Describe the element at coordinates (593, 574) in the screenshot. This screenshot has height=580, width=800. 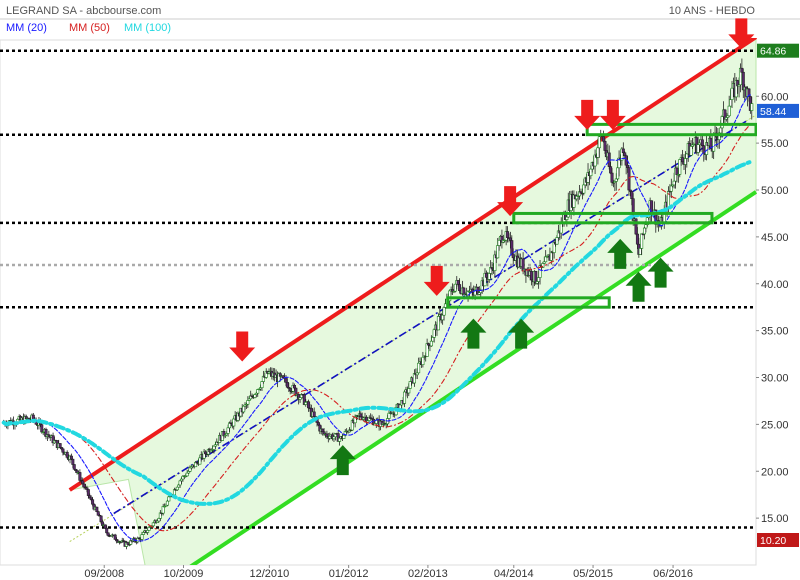
I see `x-tick-label: 05/2015` at that location.